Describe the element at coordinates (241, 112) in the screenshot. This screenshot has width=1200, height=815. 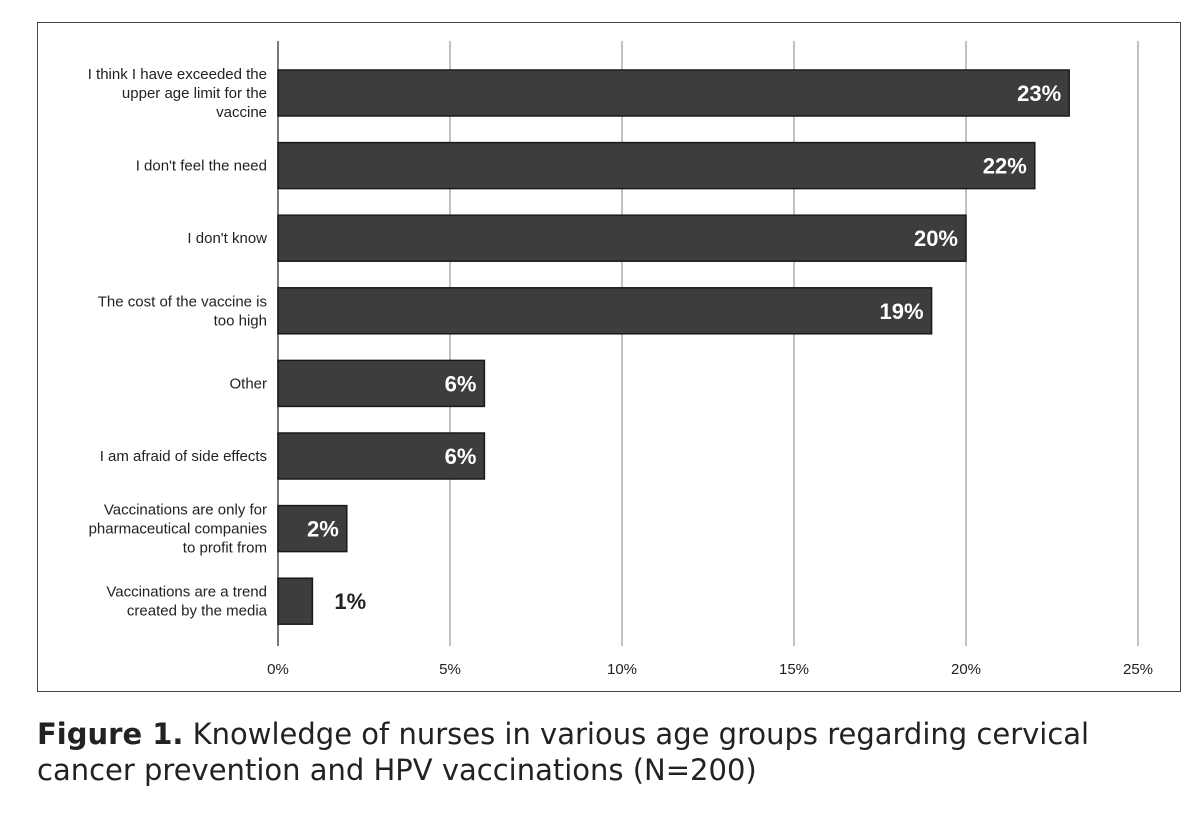
I see `category-label-line: vaccine` at that location.